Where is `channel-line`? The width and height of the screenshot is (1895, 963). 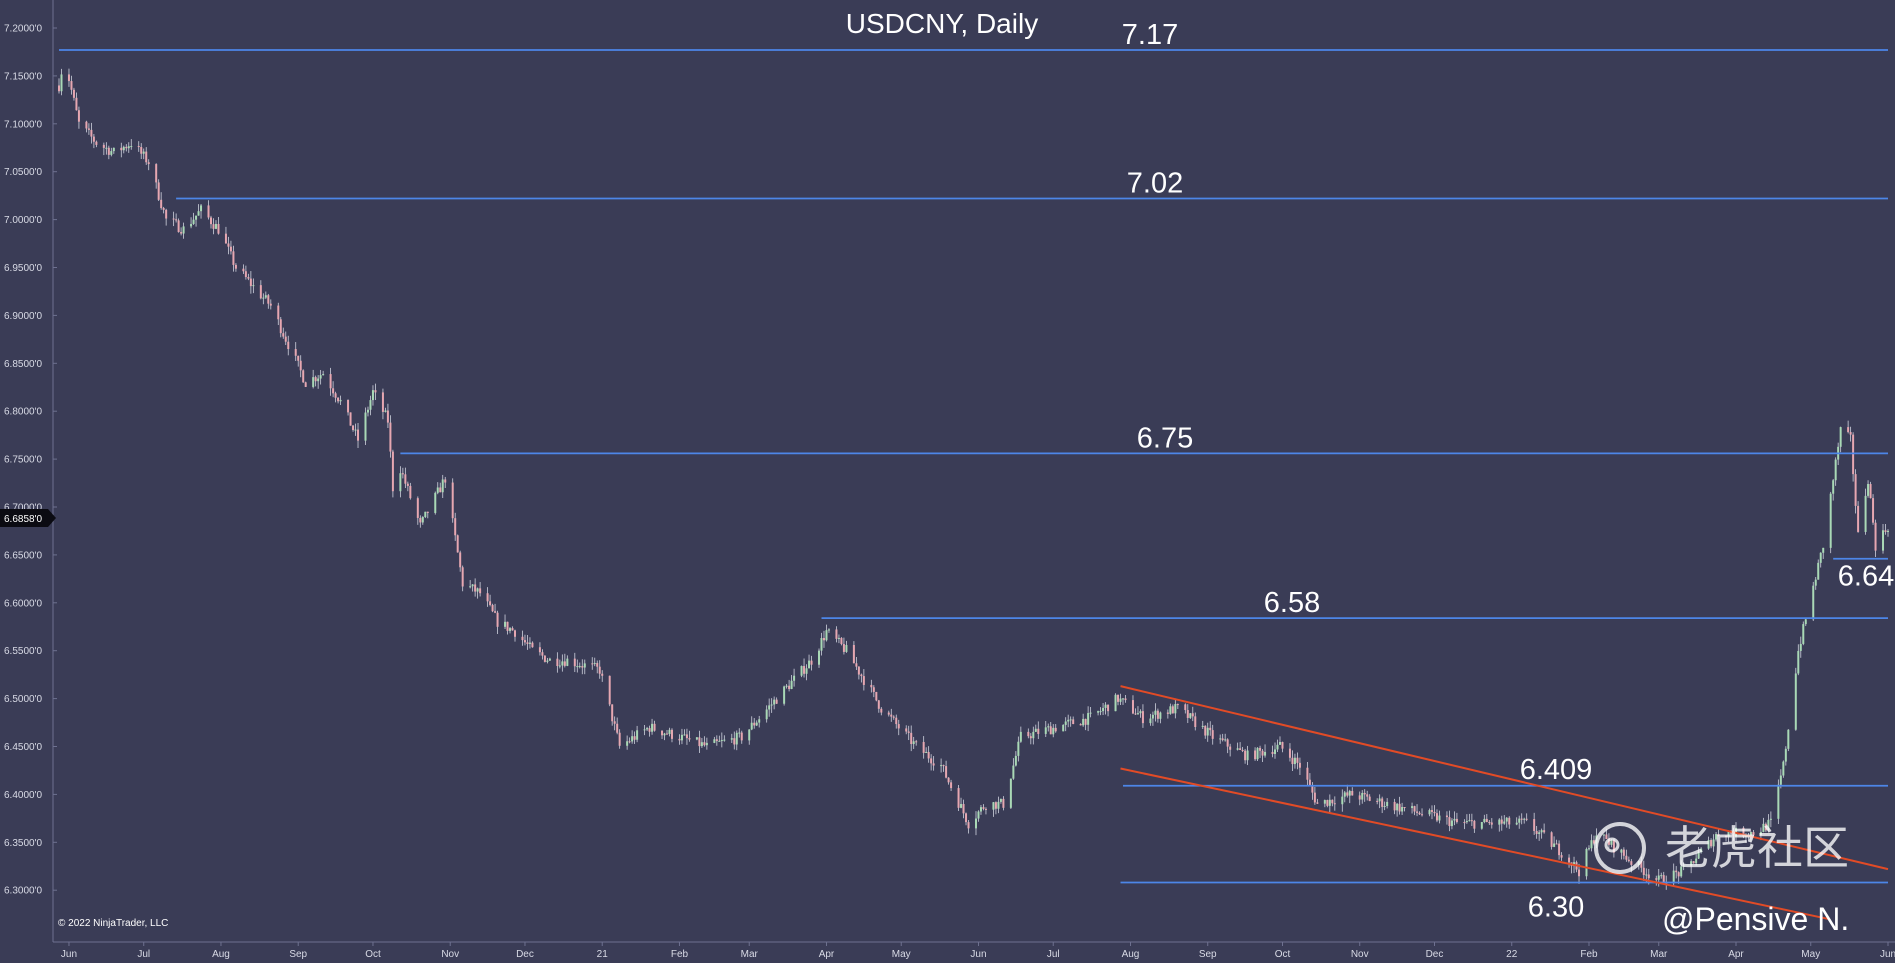
channel-line is located at coordinates (1474, 843).